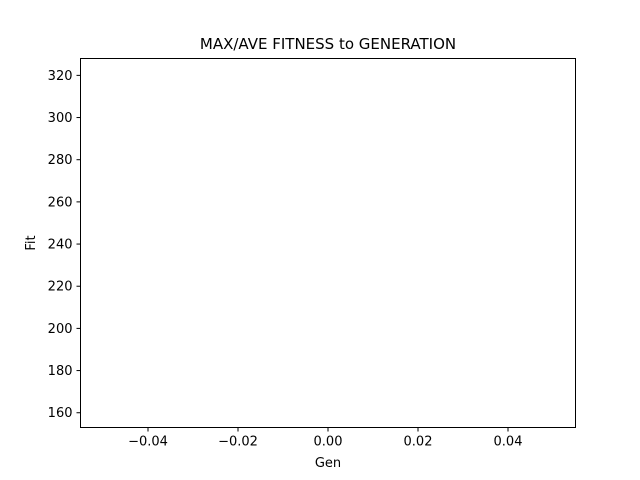  I want to click on x-axis: −0.04 −0.02 0.00 0.02 0.04, so click(325, 438).